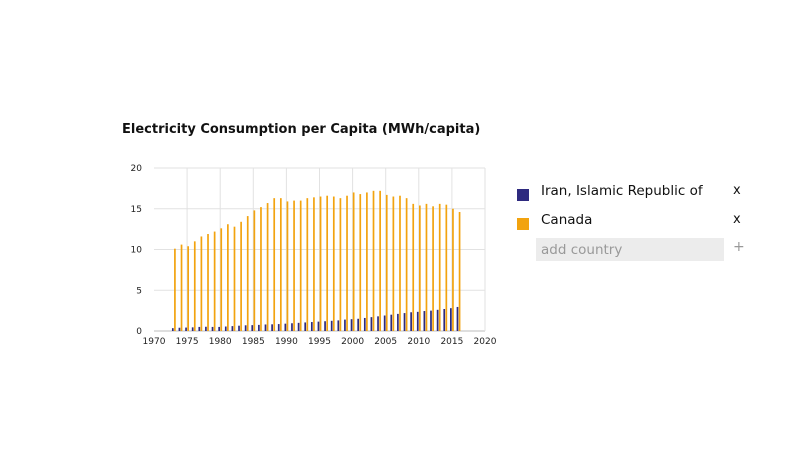 The width and height of the screenshot is (795, 476). What do you see at coordinates (523, 195) in the screenshot?
I see `legend-swatch-iran` at bounding box center [523, 195].